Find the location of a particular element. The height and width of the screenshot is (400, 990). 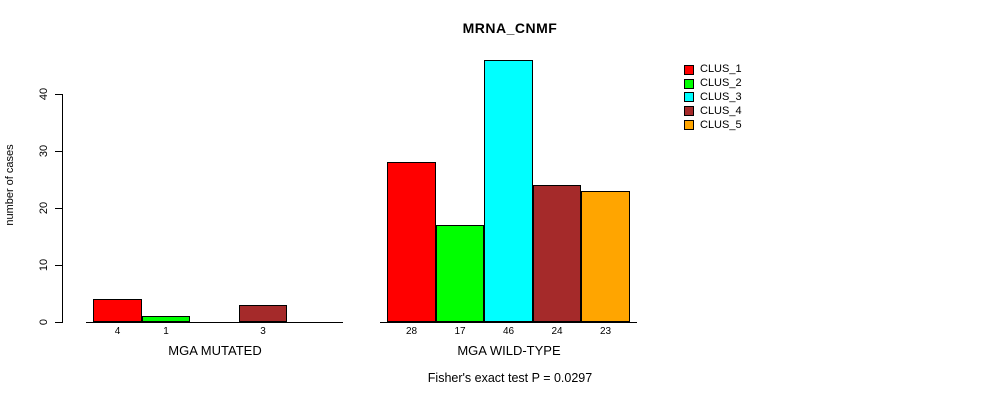

chart-title: MRNA_CNMF is located at coordinates (510, 28).